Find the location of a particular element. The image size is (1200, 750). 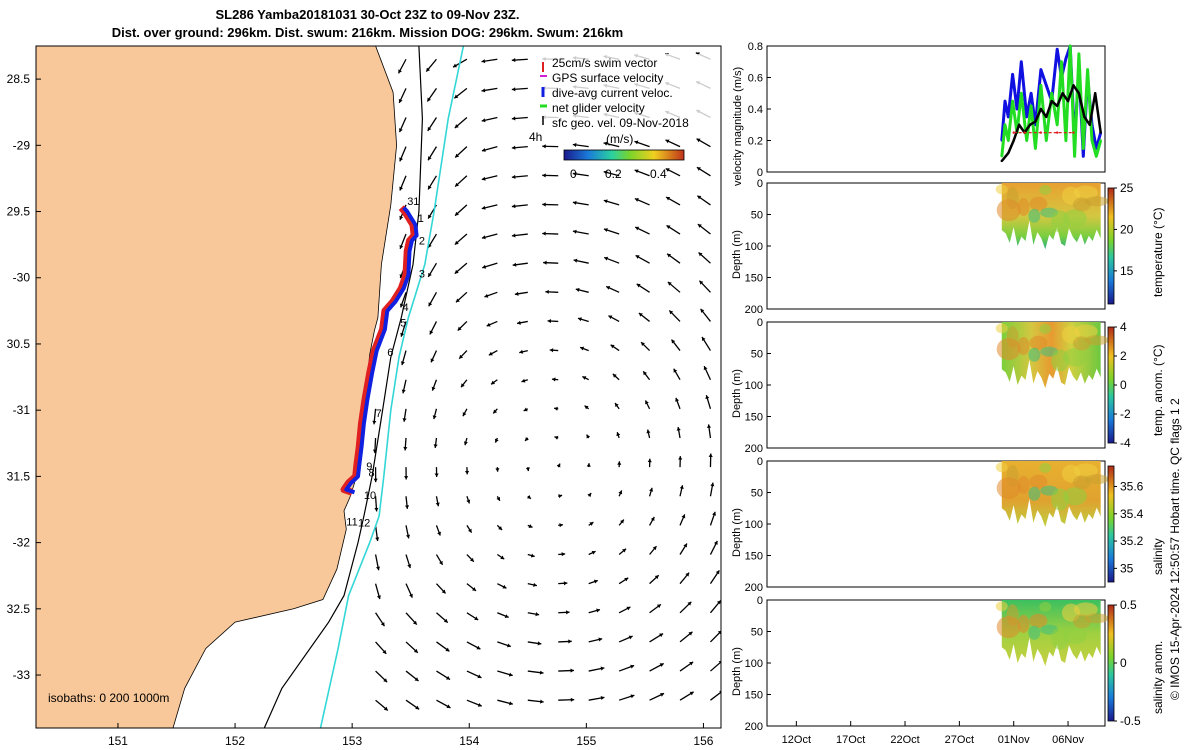

time-x-axis: 12Oct 17Oct 22Oct 27Oct 01Nov 06Nov is located at coordinates (933, 733).